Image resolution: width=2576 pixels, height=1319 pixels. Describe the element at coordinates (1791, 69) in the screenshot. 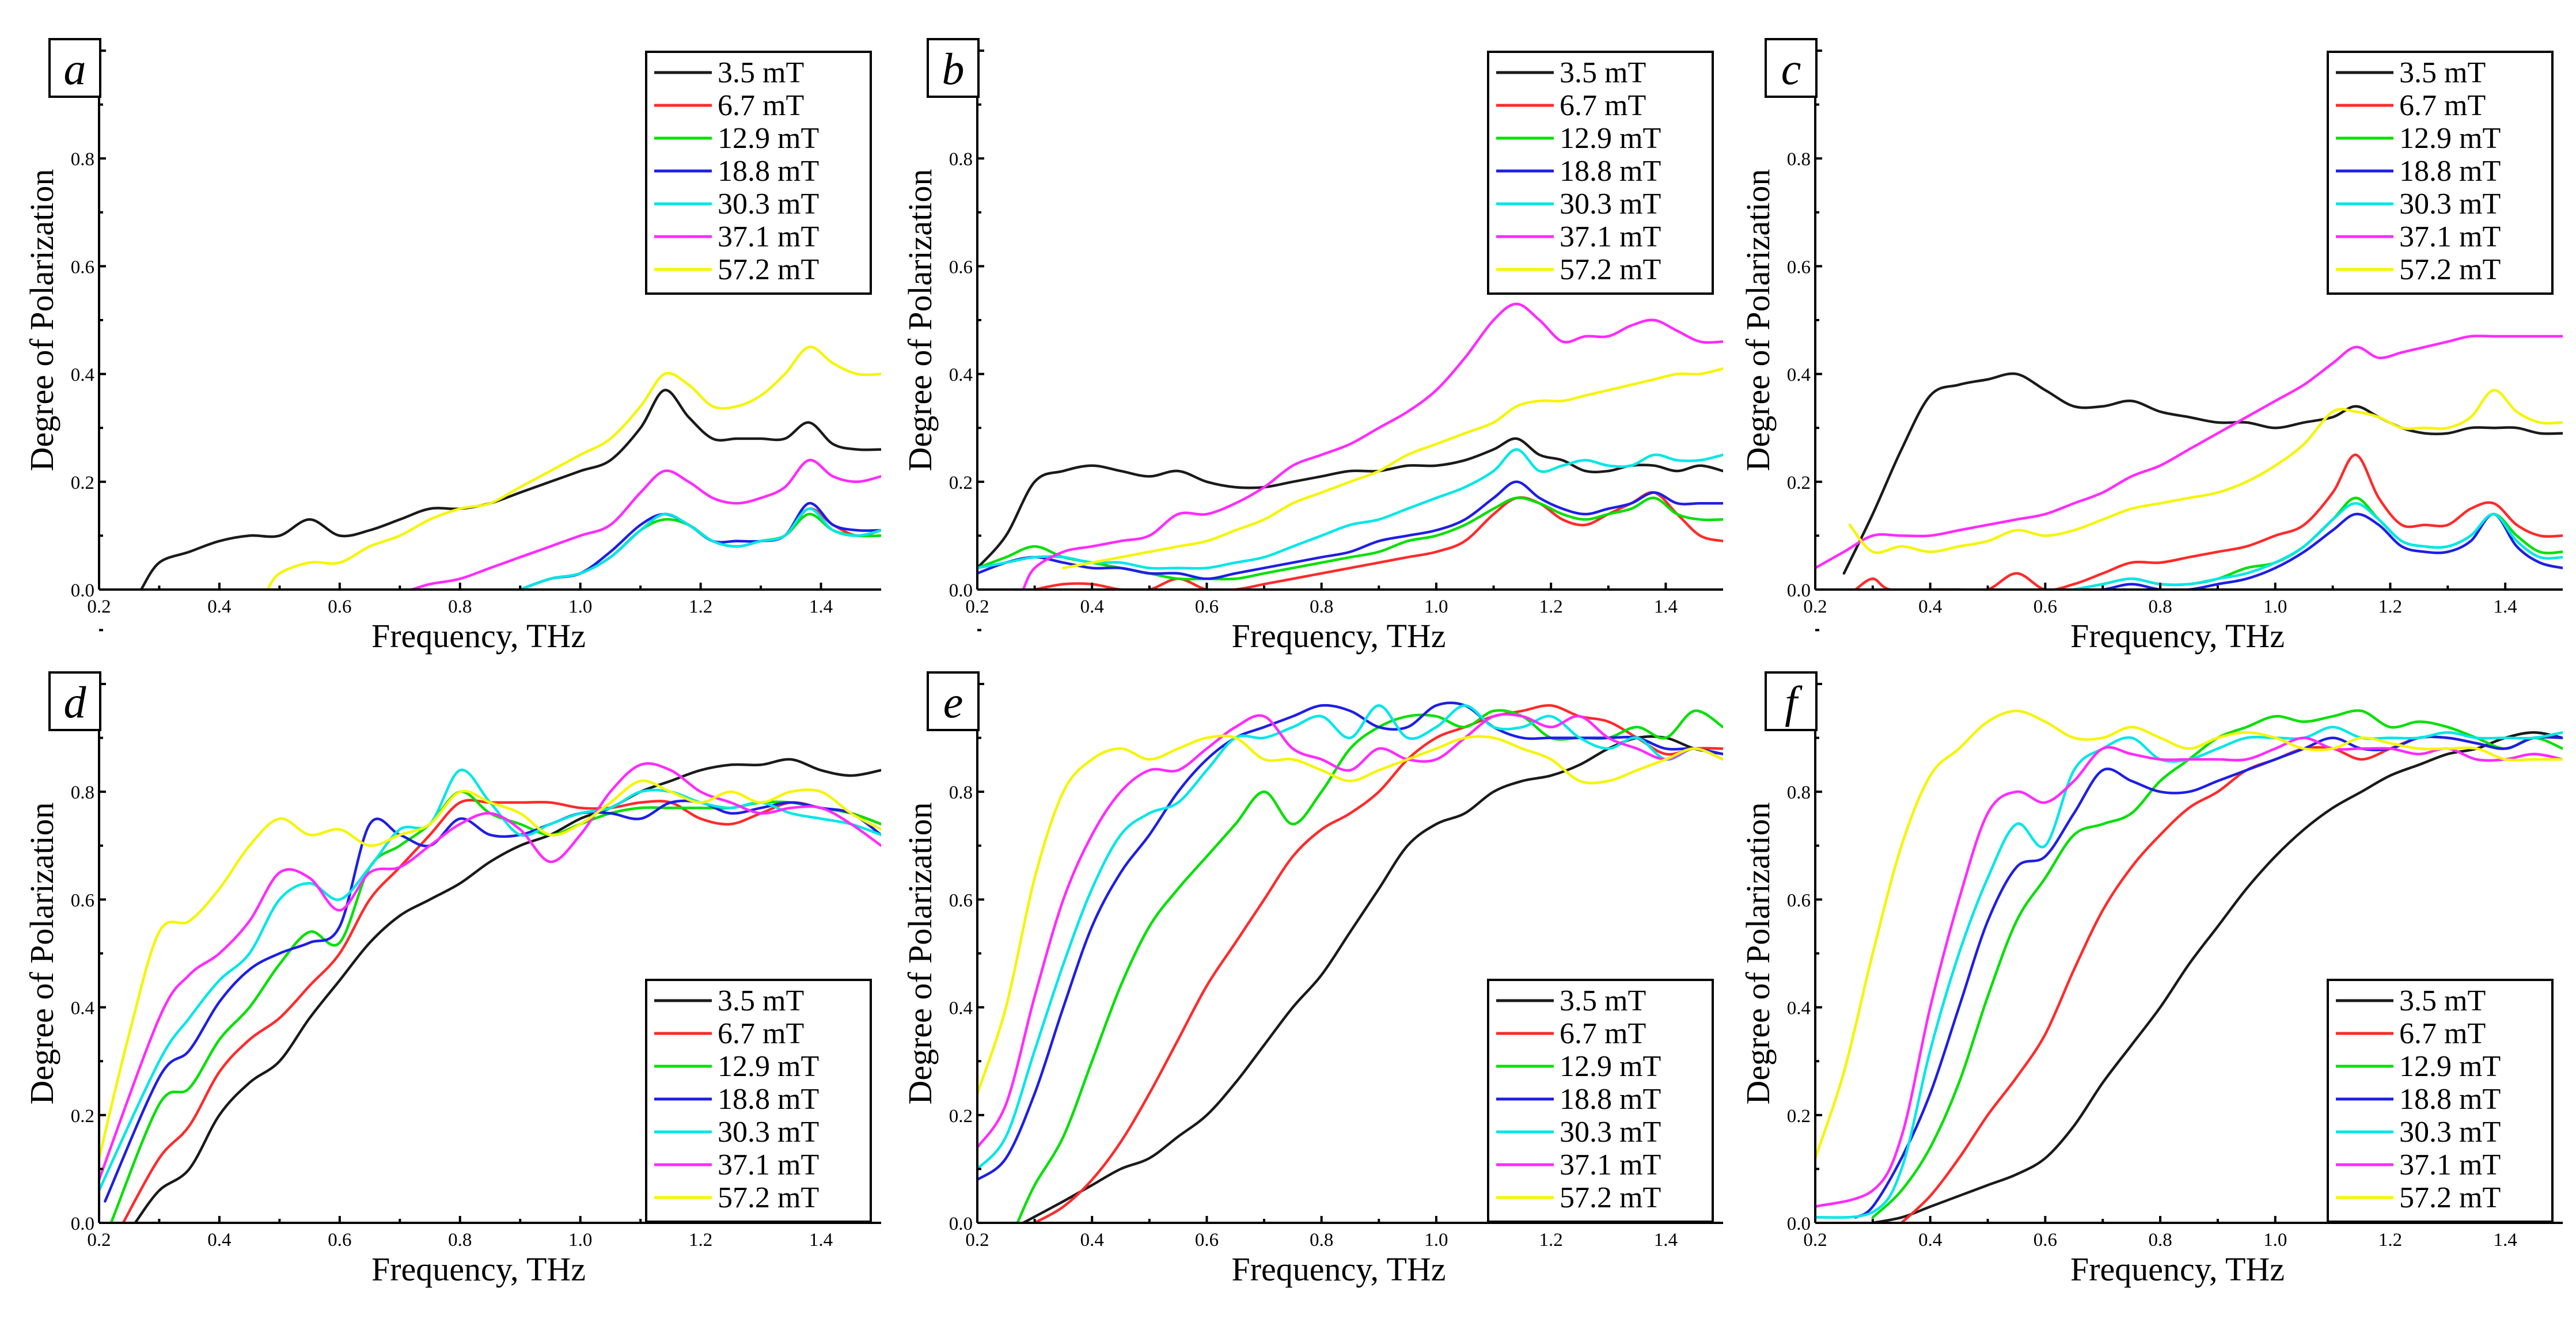

I see `panel-letter: c` at that location.